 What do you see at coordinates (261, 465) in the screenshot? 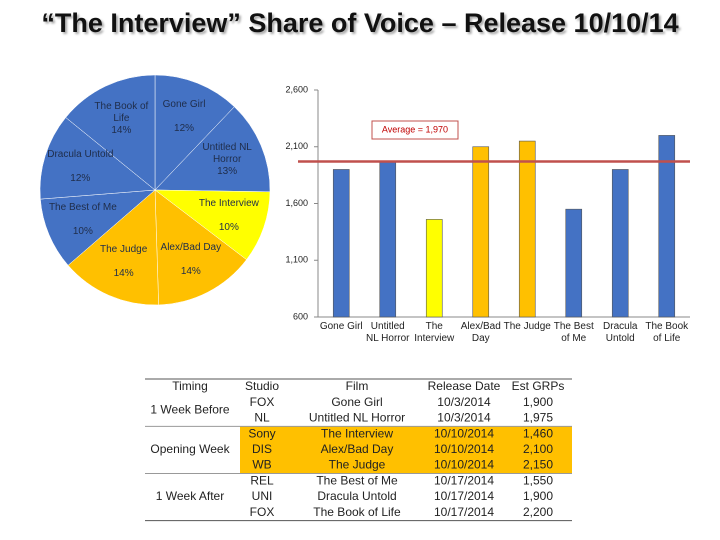
I see `table-cell: WB` at bounding box center [261, 465].